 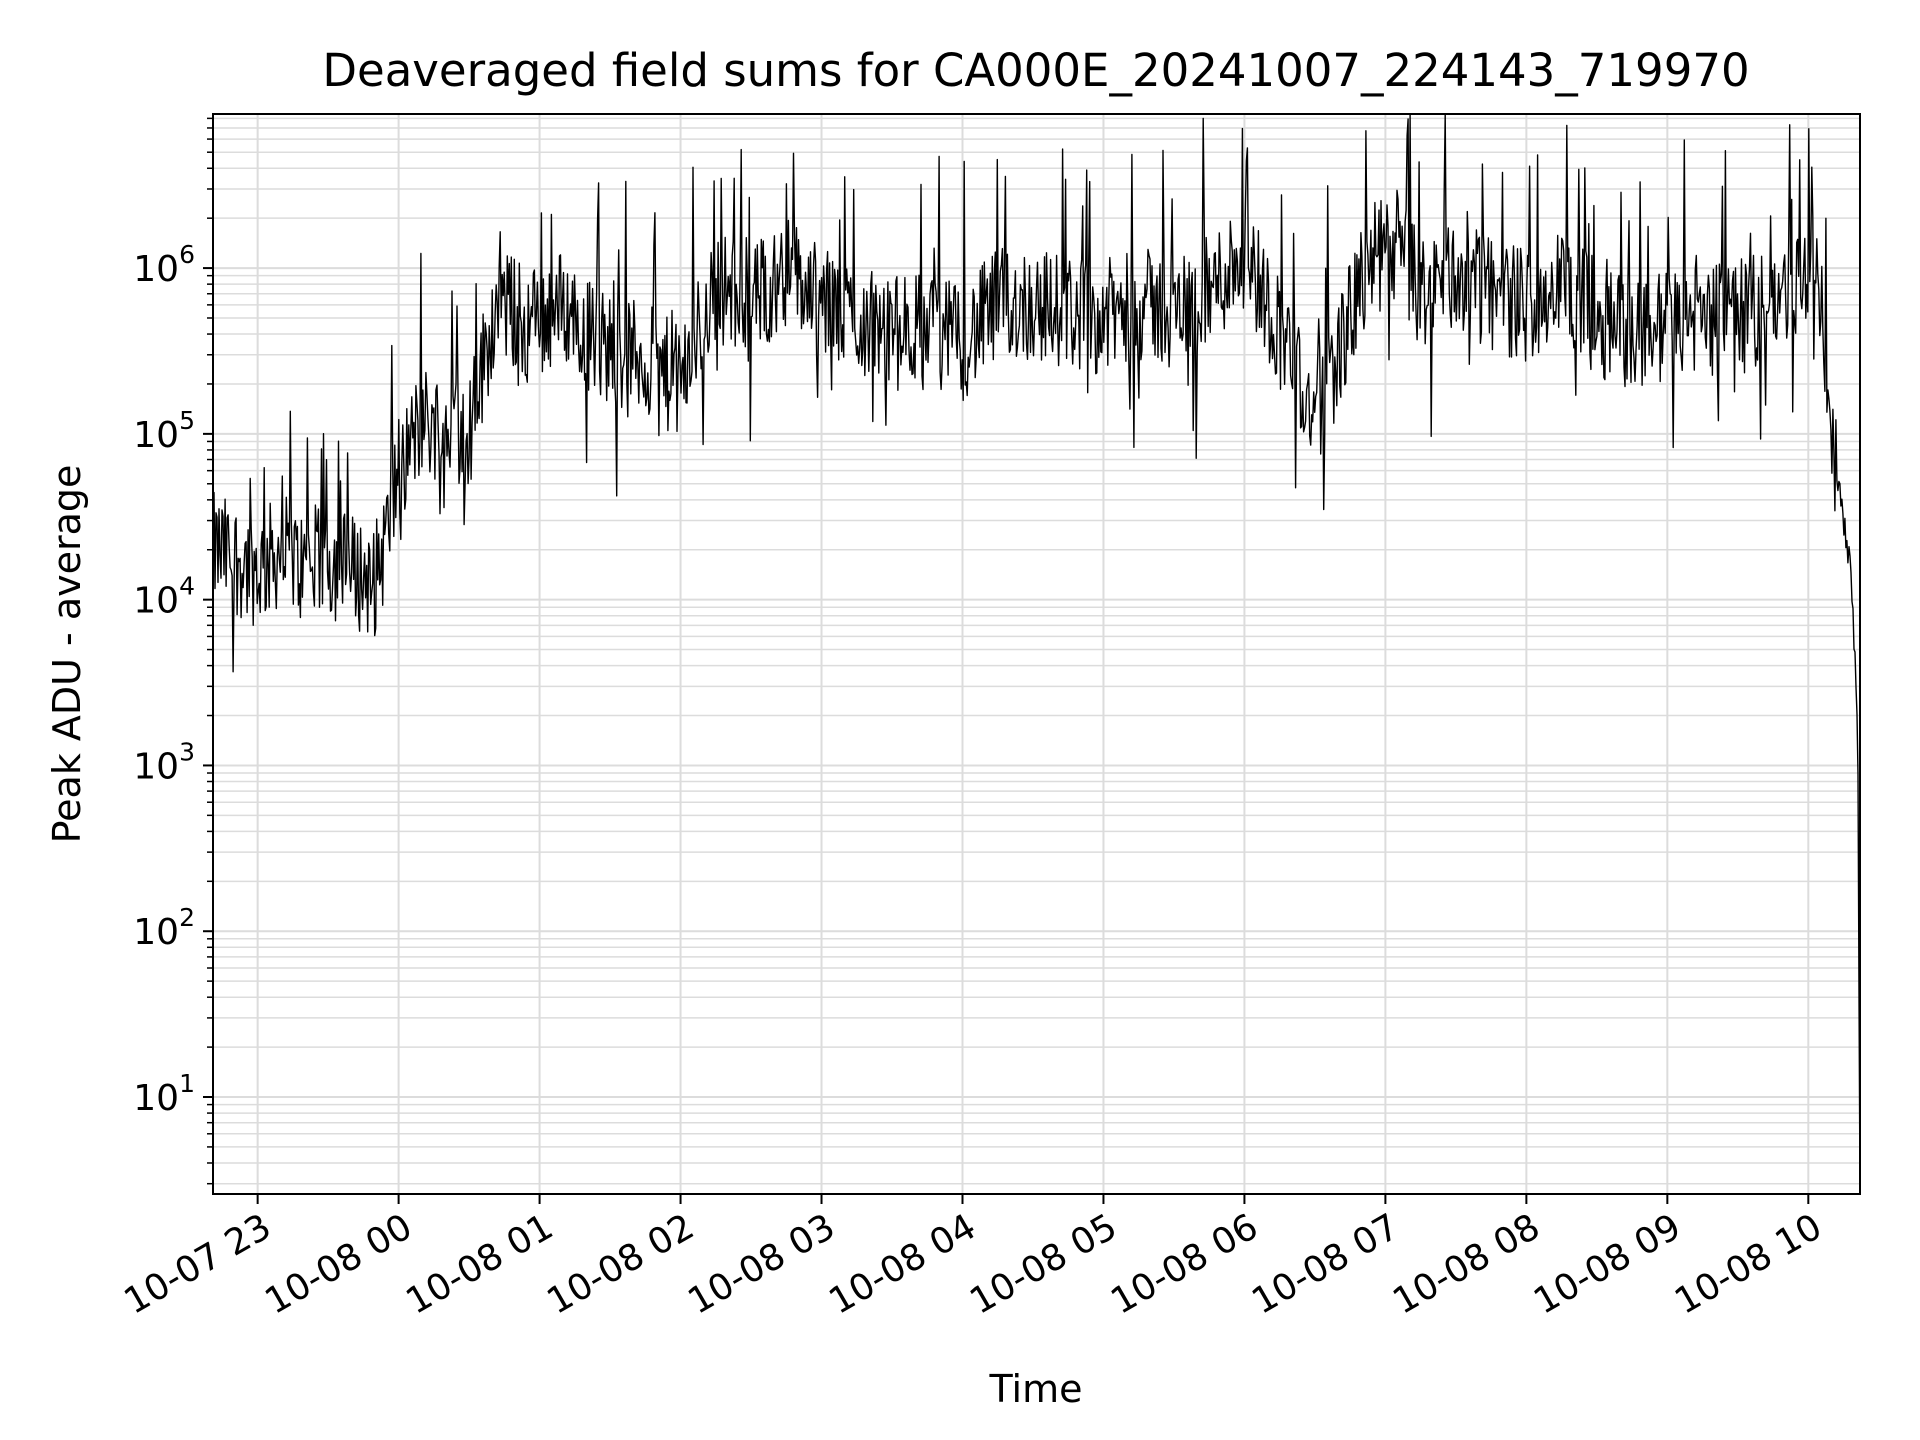 I want to click on y-tick-label: 10¹, so click(x=164, y=1094).